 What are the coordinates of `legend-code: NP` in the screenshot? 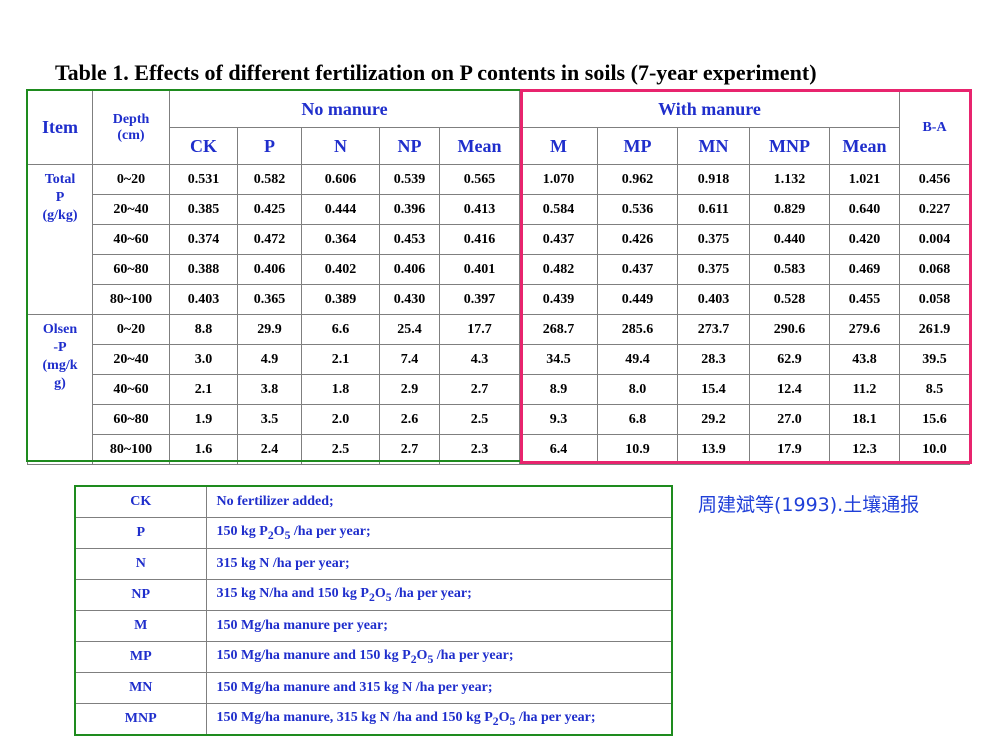 It's located at (140, 595).